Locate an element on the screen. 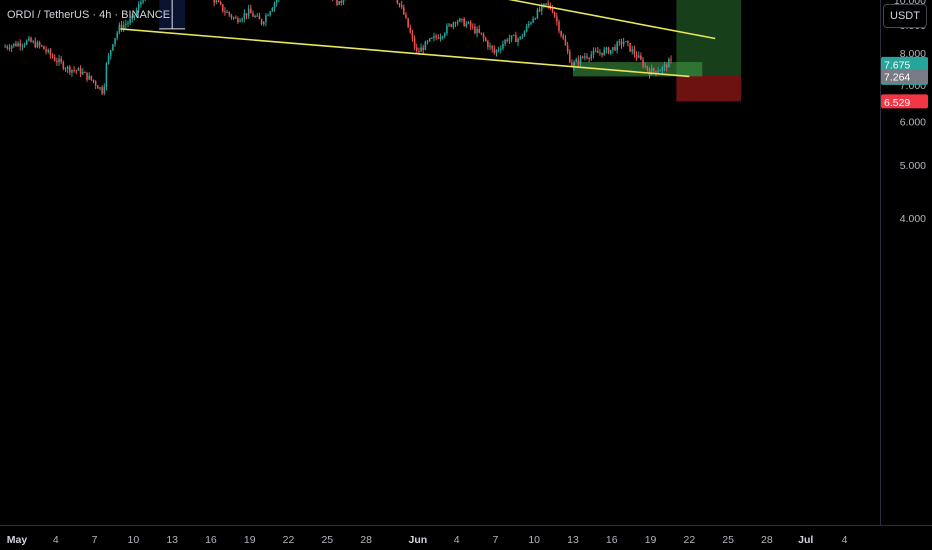  symbol-name: ORDI / TetherUS is located at coordinates (48, 15).